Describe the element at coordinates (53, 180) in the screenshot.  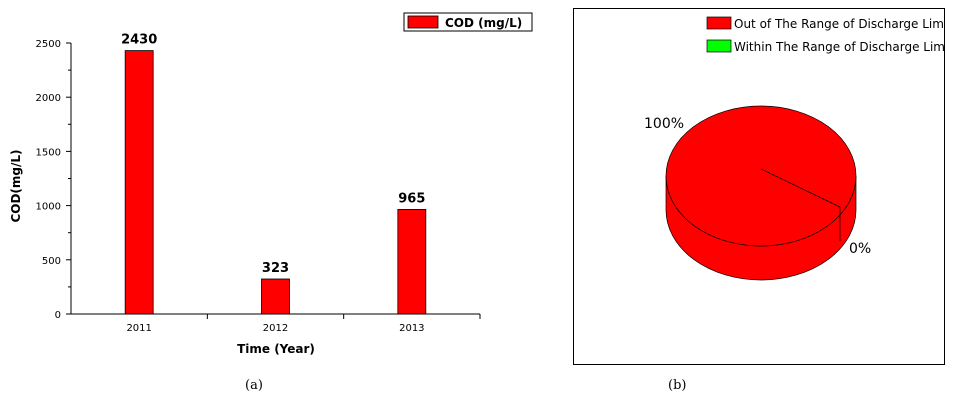
I see `y-axis-ticks: 0 500 1000 1500 2000 2500` at that location.